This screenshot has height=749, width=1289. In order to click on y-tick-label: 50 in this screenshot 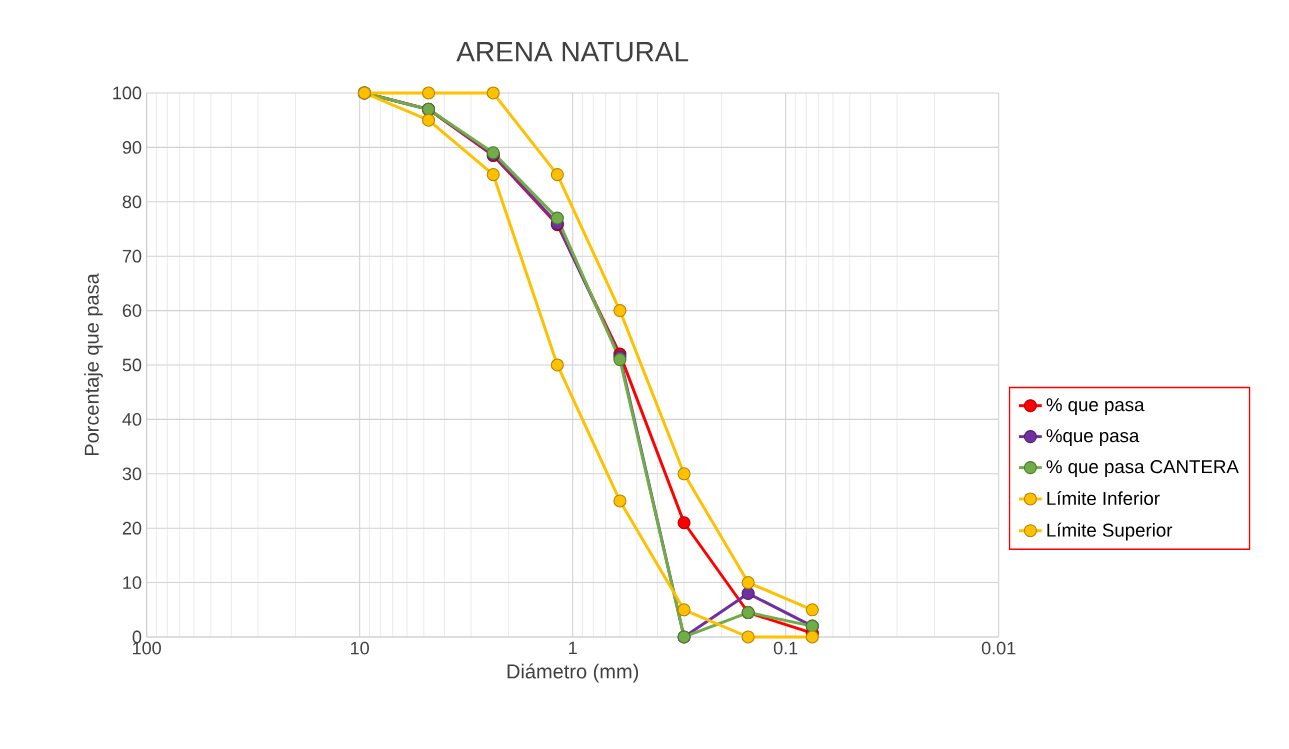, I will do `click(132, 365)`.